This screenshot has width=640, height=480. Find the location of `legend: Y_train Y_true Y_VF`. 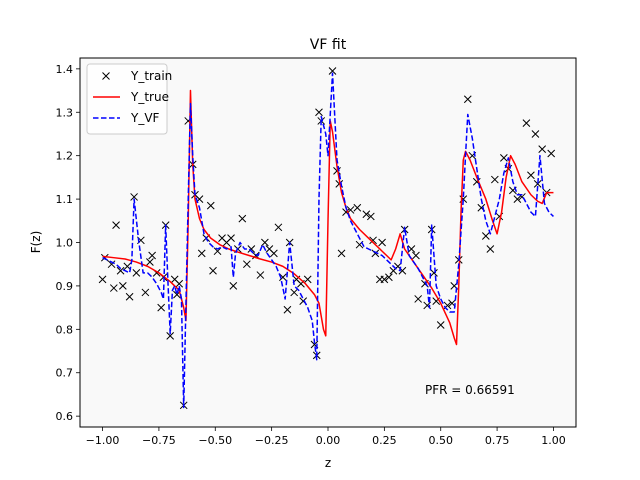

legend: Y_train Y_true Y_VF is located at coordinates (129, 99).